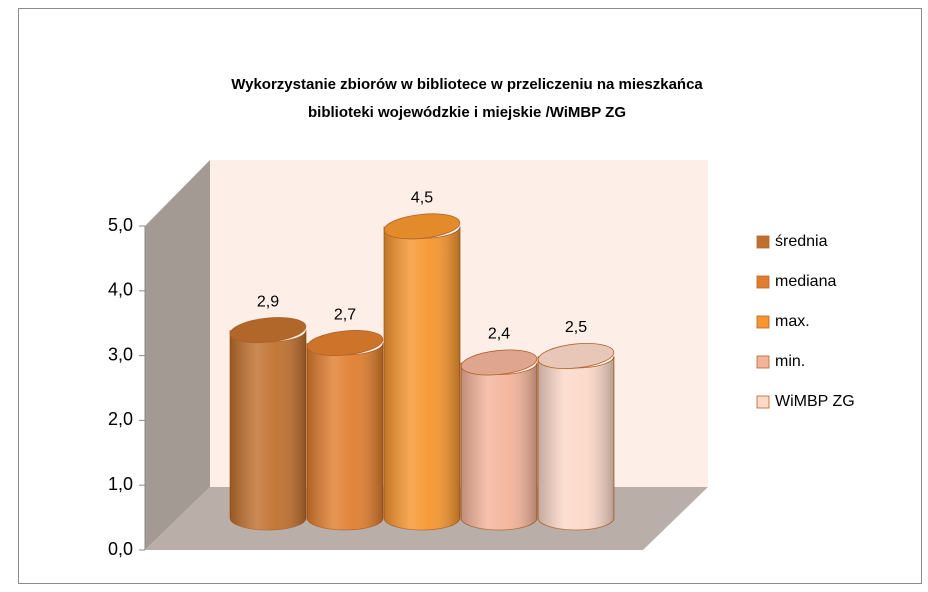  Describe the element at coordinates (120, 549) in the screenshot. I see `y-tick-label: 0,0` at that location.